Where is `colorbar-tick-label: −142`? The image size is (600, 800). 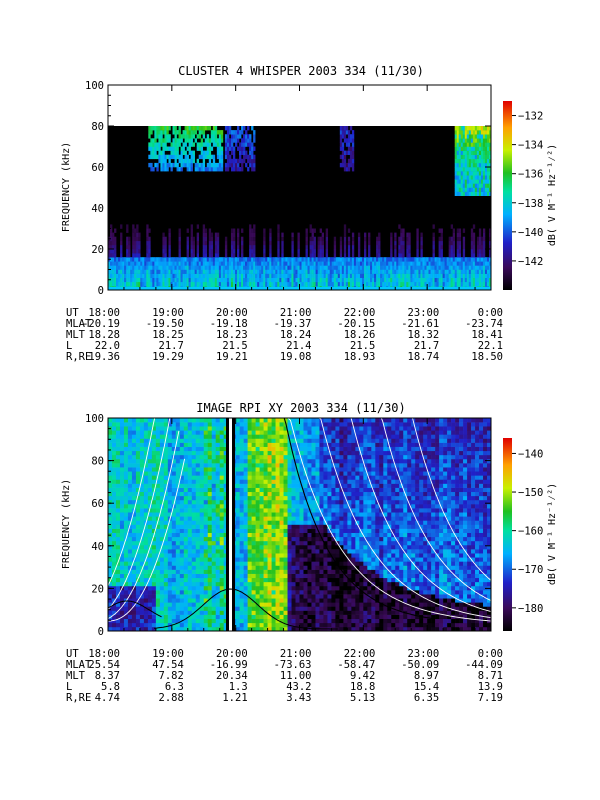 colorbar-tick-label: −142 is located at coordinates (530, 262).